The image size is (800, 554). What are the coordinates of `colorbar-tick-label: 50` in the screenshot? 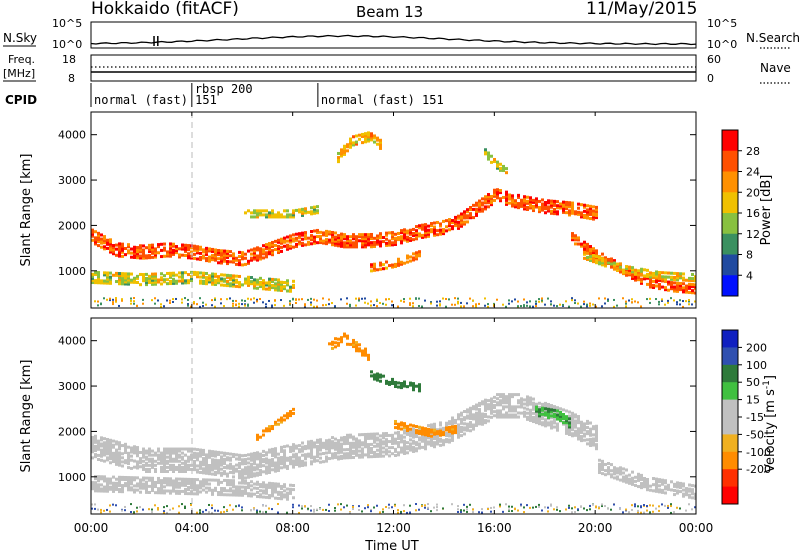 It's located at (753, 382).